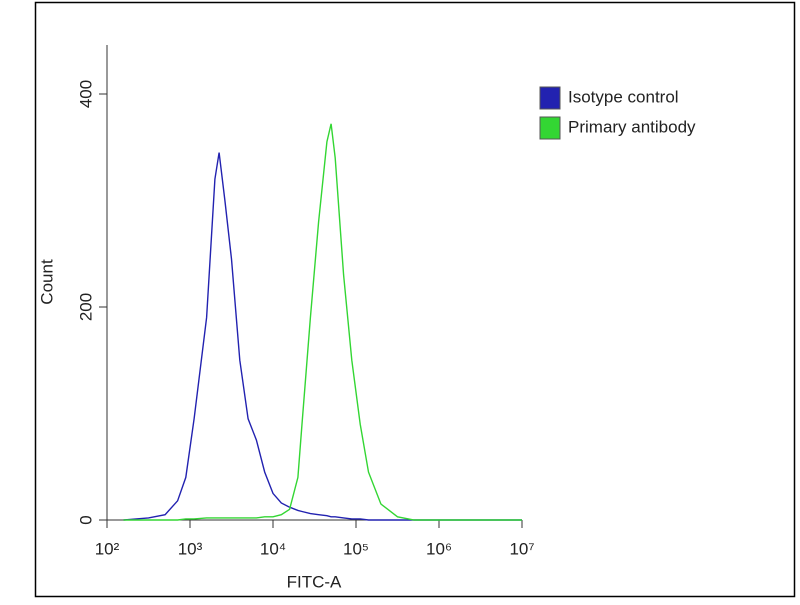 The width and height of the screenshot is (800, 605). What do you see at coordinates (314, 581) in the screenshot?
I see `x-axis-label: FITC-A` at bounding box center [314, 581].